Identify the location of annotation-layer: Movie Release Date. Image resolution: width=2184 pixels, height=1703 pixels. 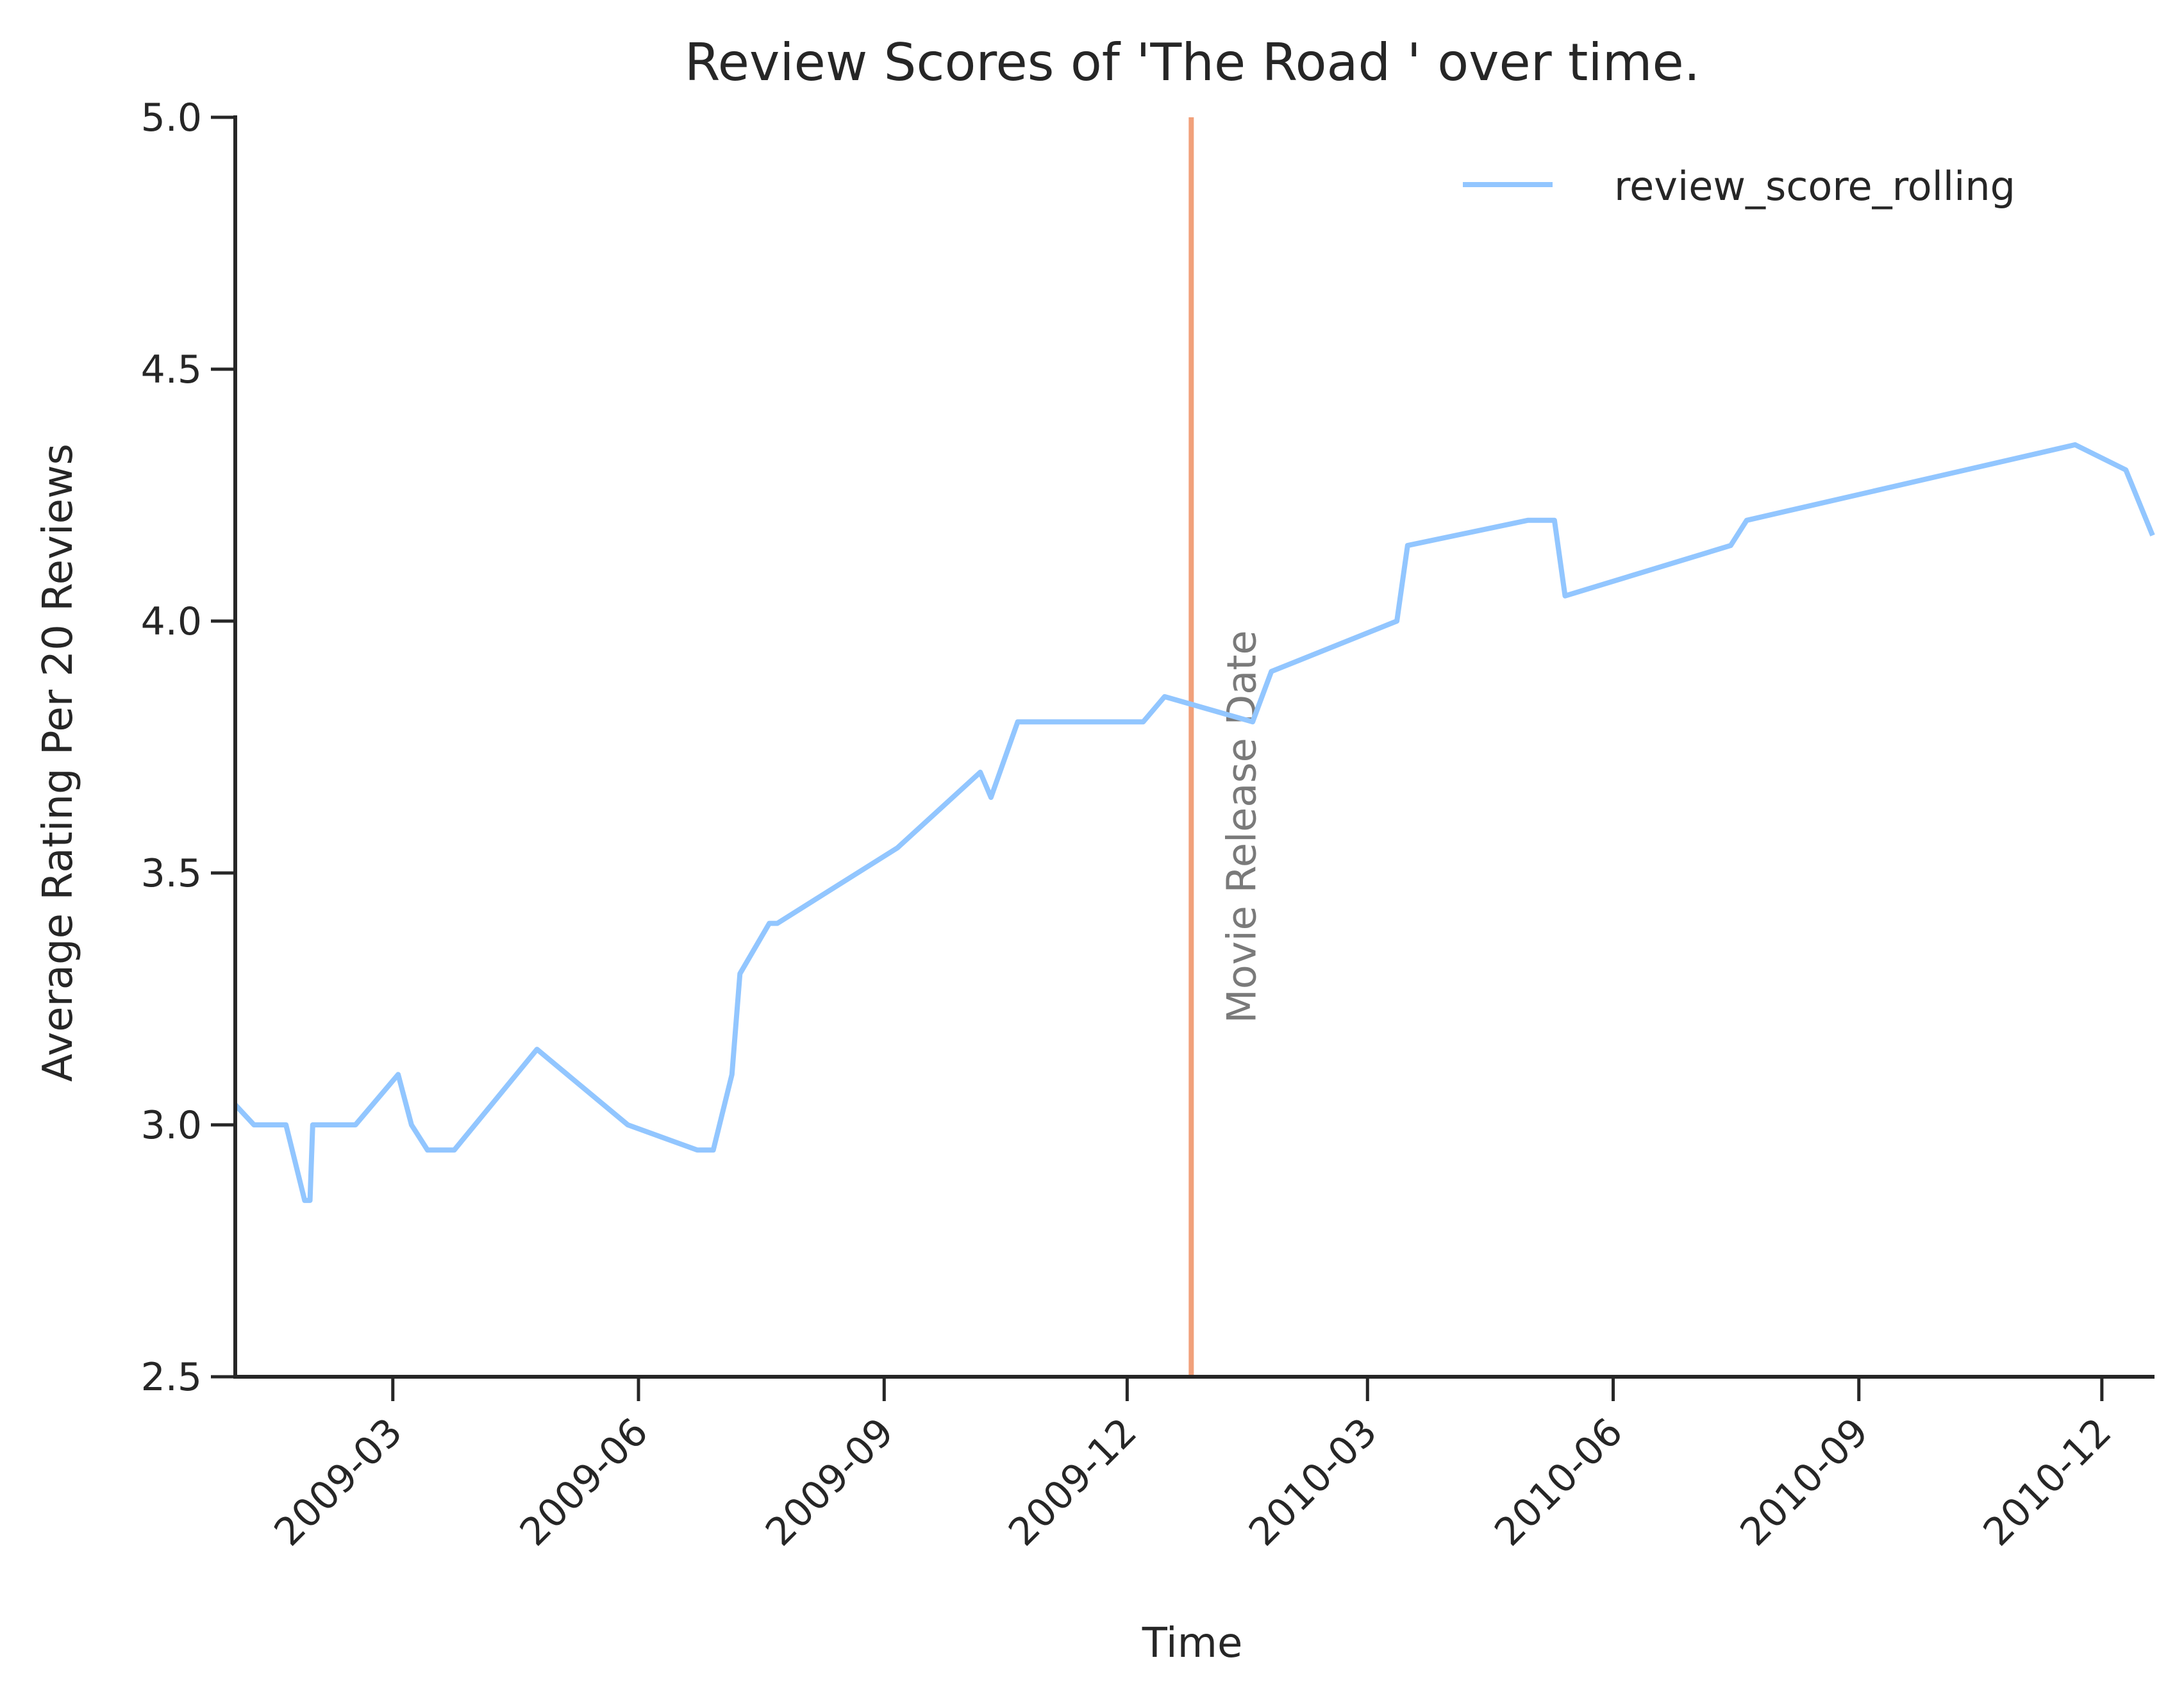
(1226, 747).